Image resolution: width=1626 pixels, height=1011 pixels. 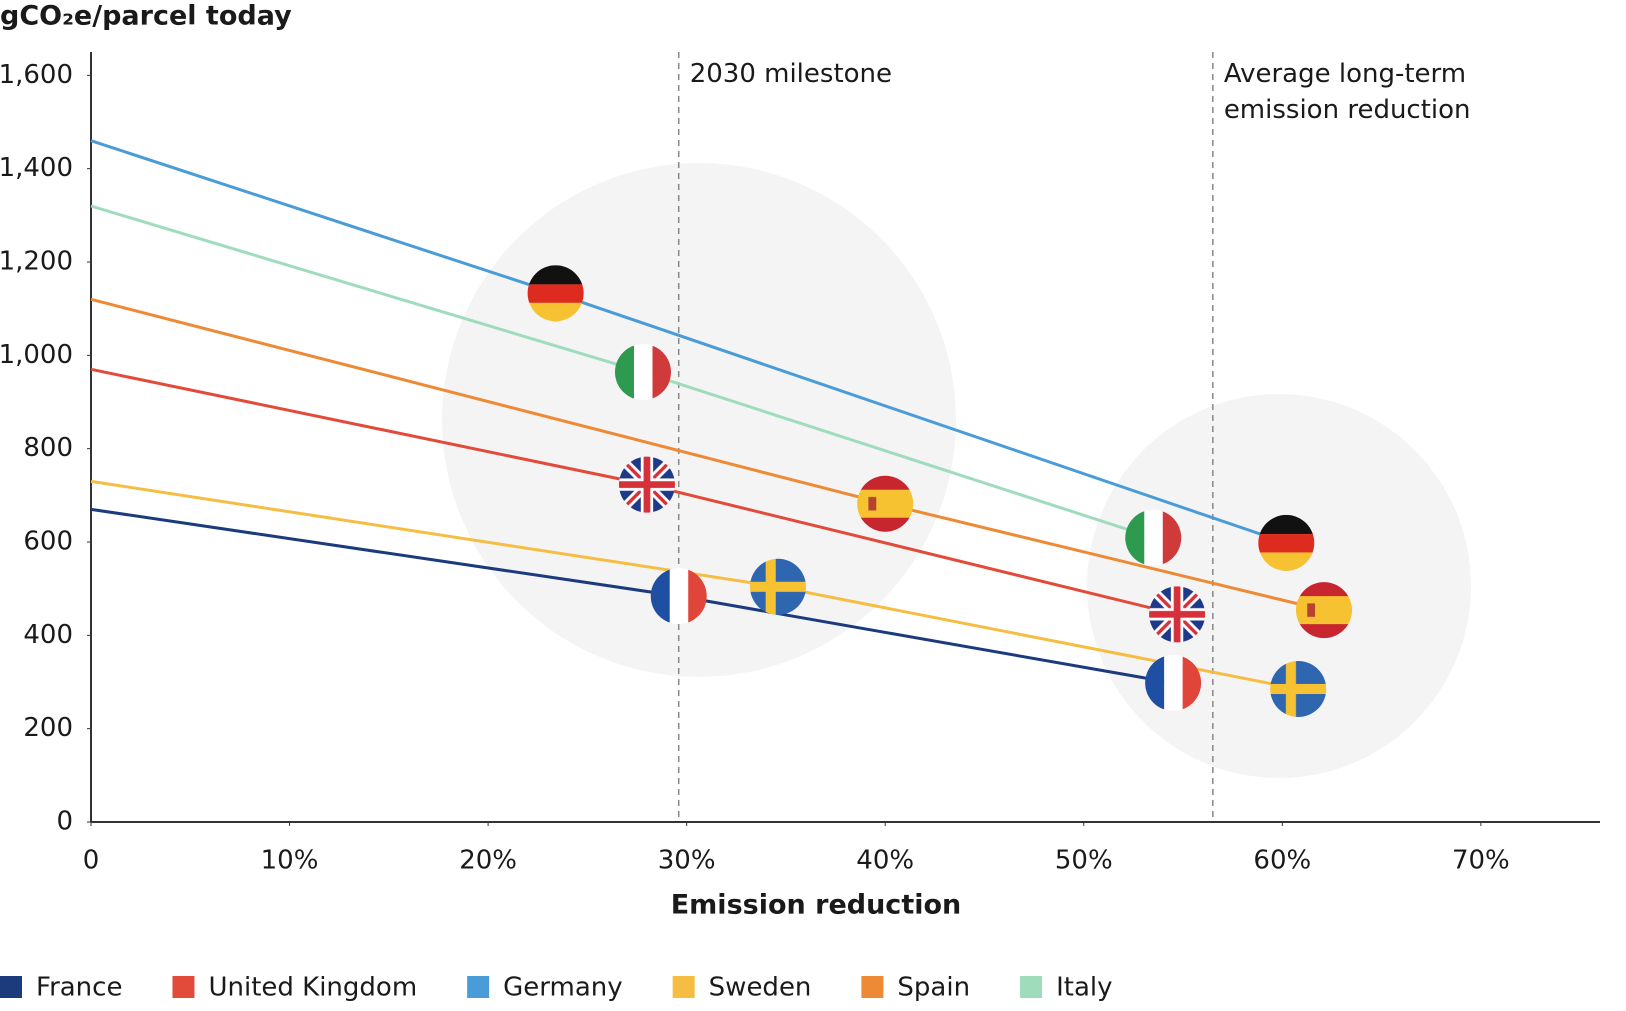 What do you see at coordinates (312, 988) in the screenshot?
I see `legend-label: United Kingdom` at bounding box center [312, 988].